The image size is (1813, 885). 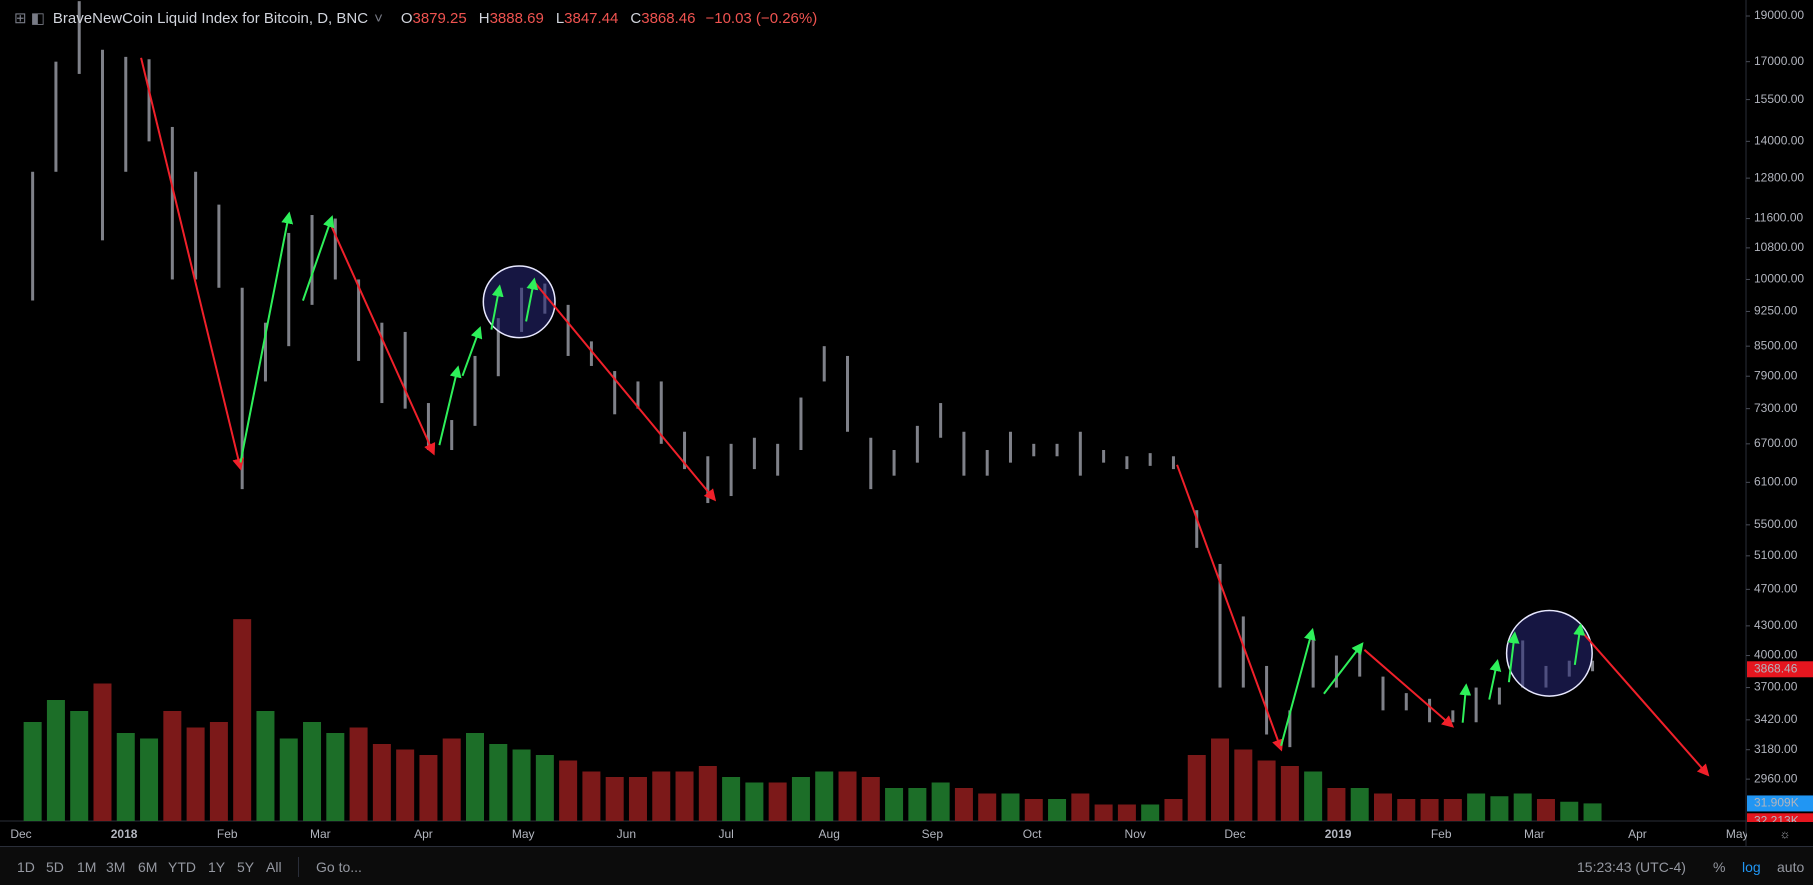 What do you see at coordinates (1751, 867) in the screenshot?
I see `scale-option: log` at bounding box center [1751, 867].